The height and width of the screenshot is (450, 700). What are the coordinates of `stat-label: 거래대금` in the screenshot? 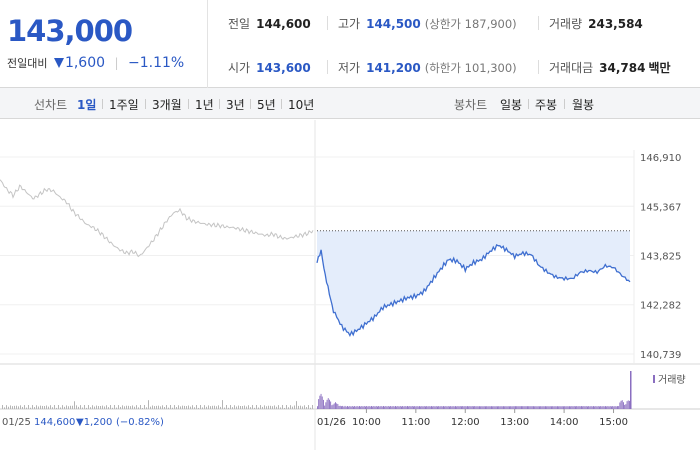 It's located at (571, 68).